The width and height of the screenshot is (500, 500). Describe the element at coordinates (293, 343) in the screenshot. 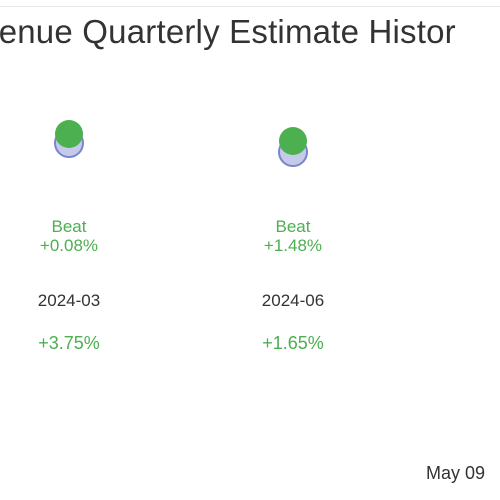

I see `change-label: +1.65%` at that location.